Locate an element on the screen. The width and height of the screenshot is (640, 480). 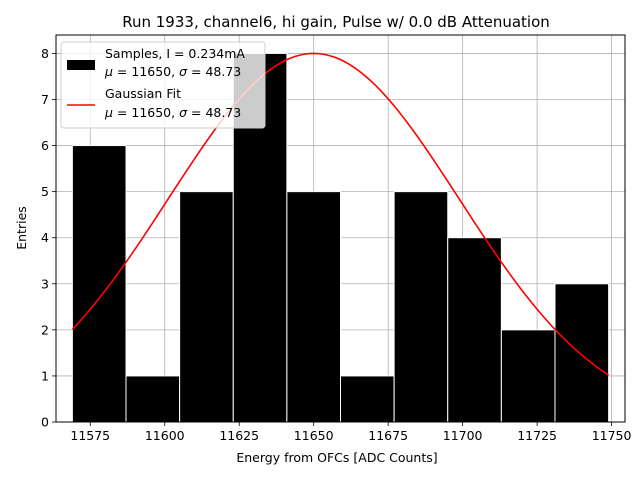
x-tick-label: 11725 is located at coordinates (537, 435).